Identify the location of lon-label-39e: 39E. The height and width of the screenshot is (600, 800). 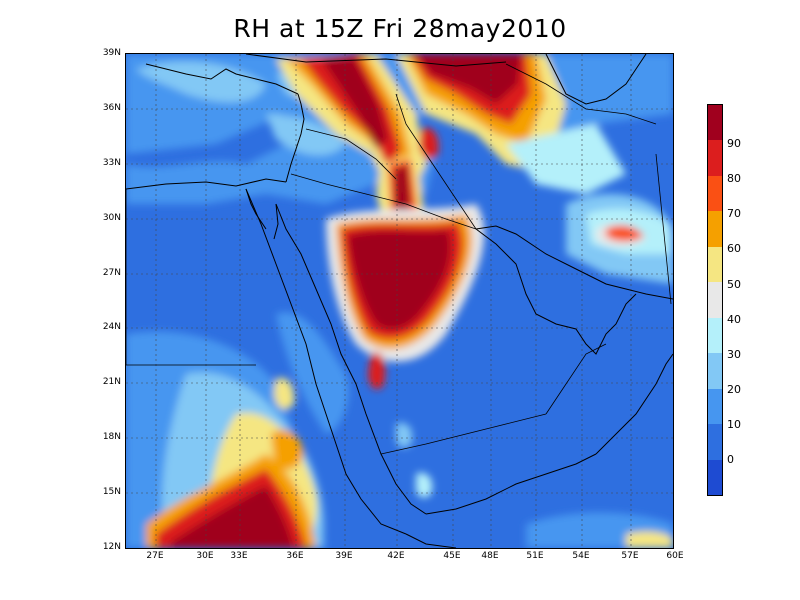
(344, 556).